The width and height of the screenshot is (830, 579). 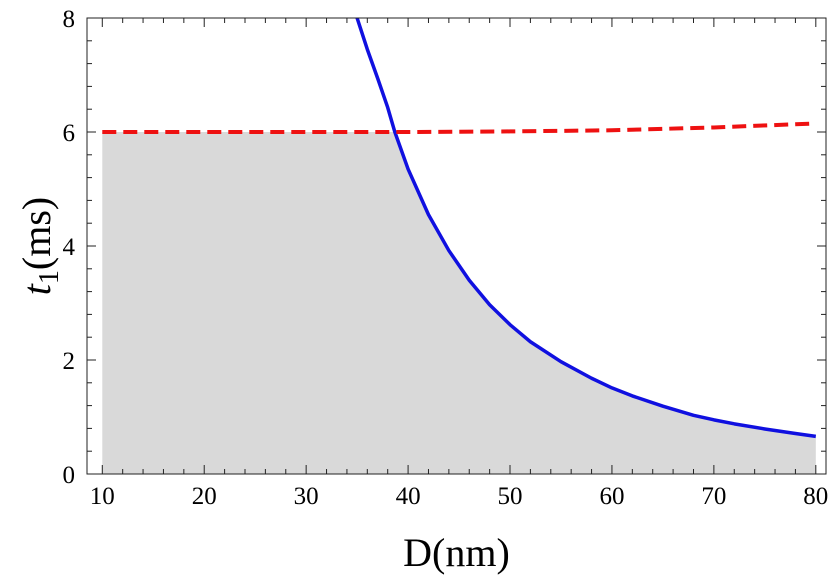 I want to click on x-tick-label: 80, so click(x=815, y=496).